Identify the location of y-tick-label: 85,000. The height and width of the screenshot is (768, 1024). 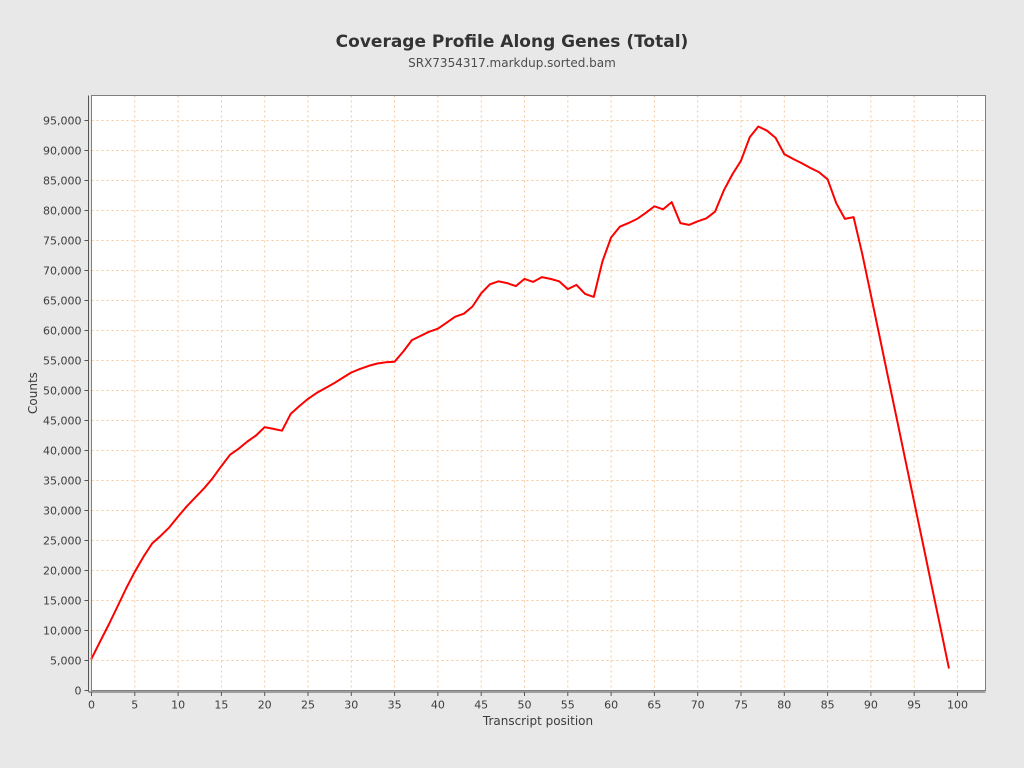
(62, 181).